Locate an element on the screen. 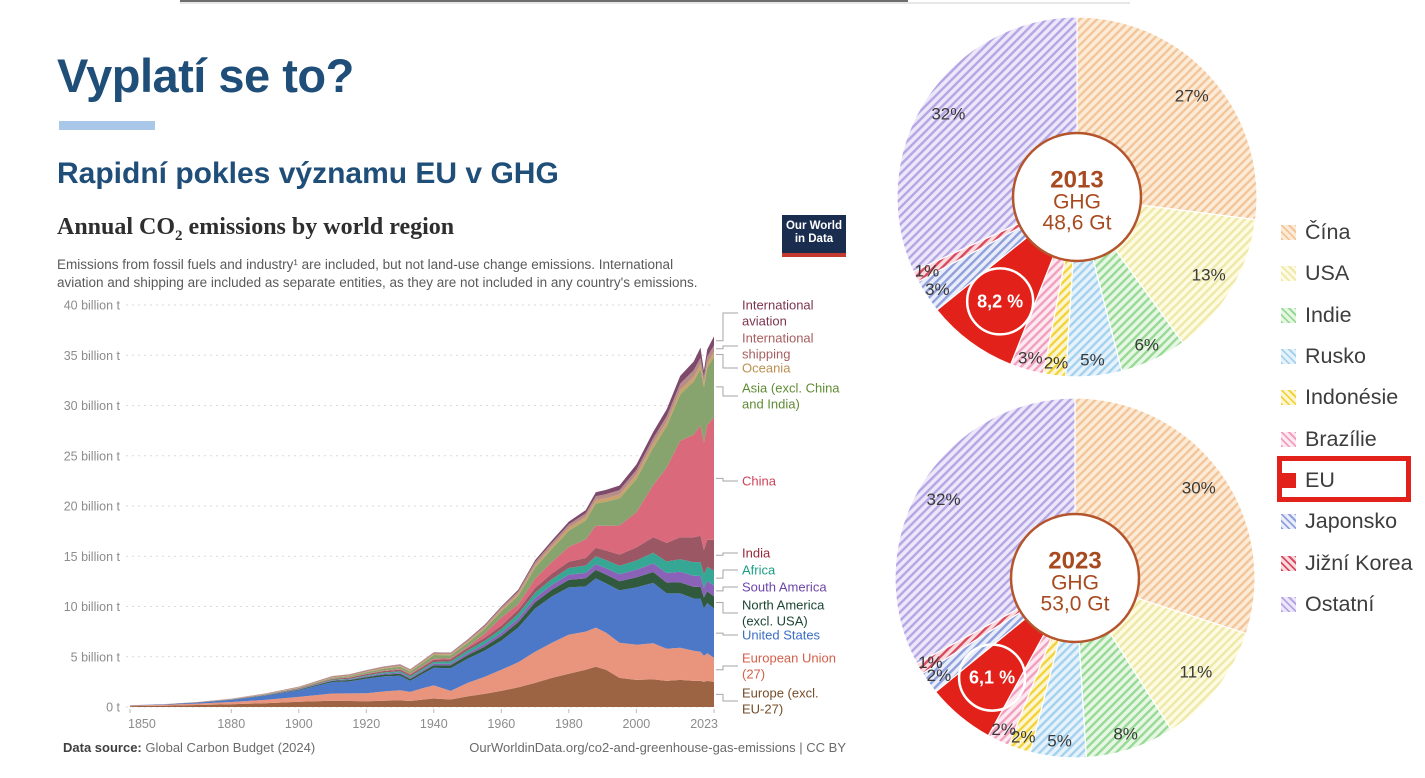  legend-item-eu: EU is located at coordinates (1351, 478).